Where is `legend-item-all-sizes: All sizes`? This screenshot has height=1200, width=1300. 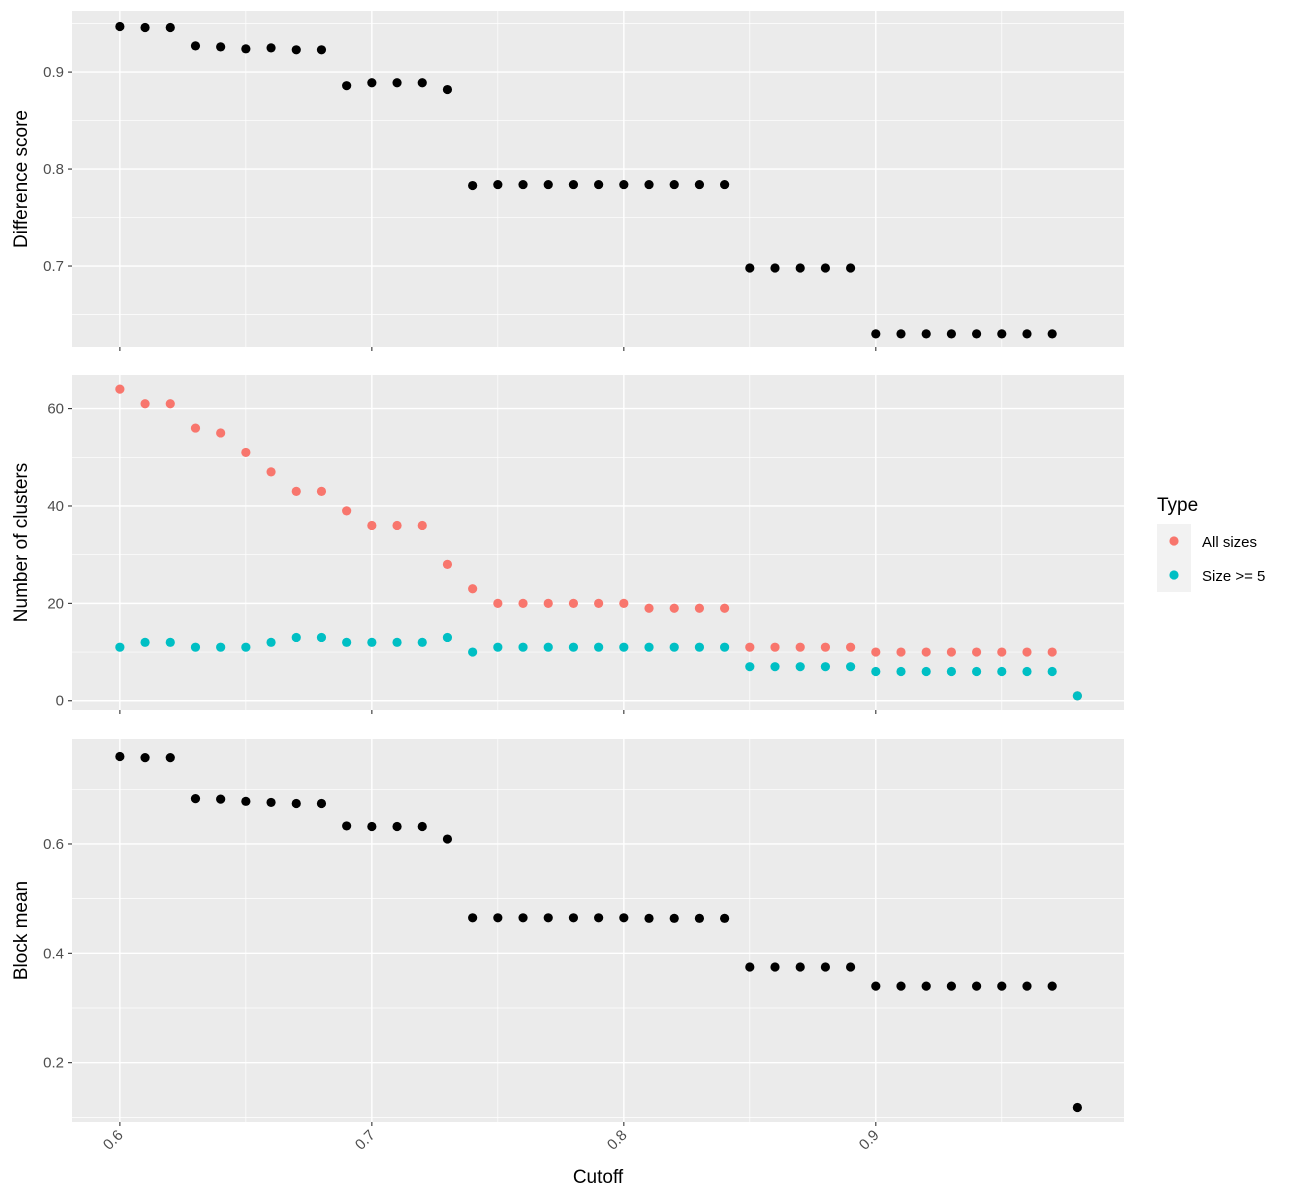
legend-item-all-sizes: All sizes is located at coordinates (1207, 541).